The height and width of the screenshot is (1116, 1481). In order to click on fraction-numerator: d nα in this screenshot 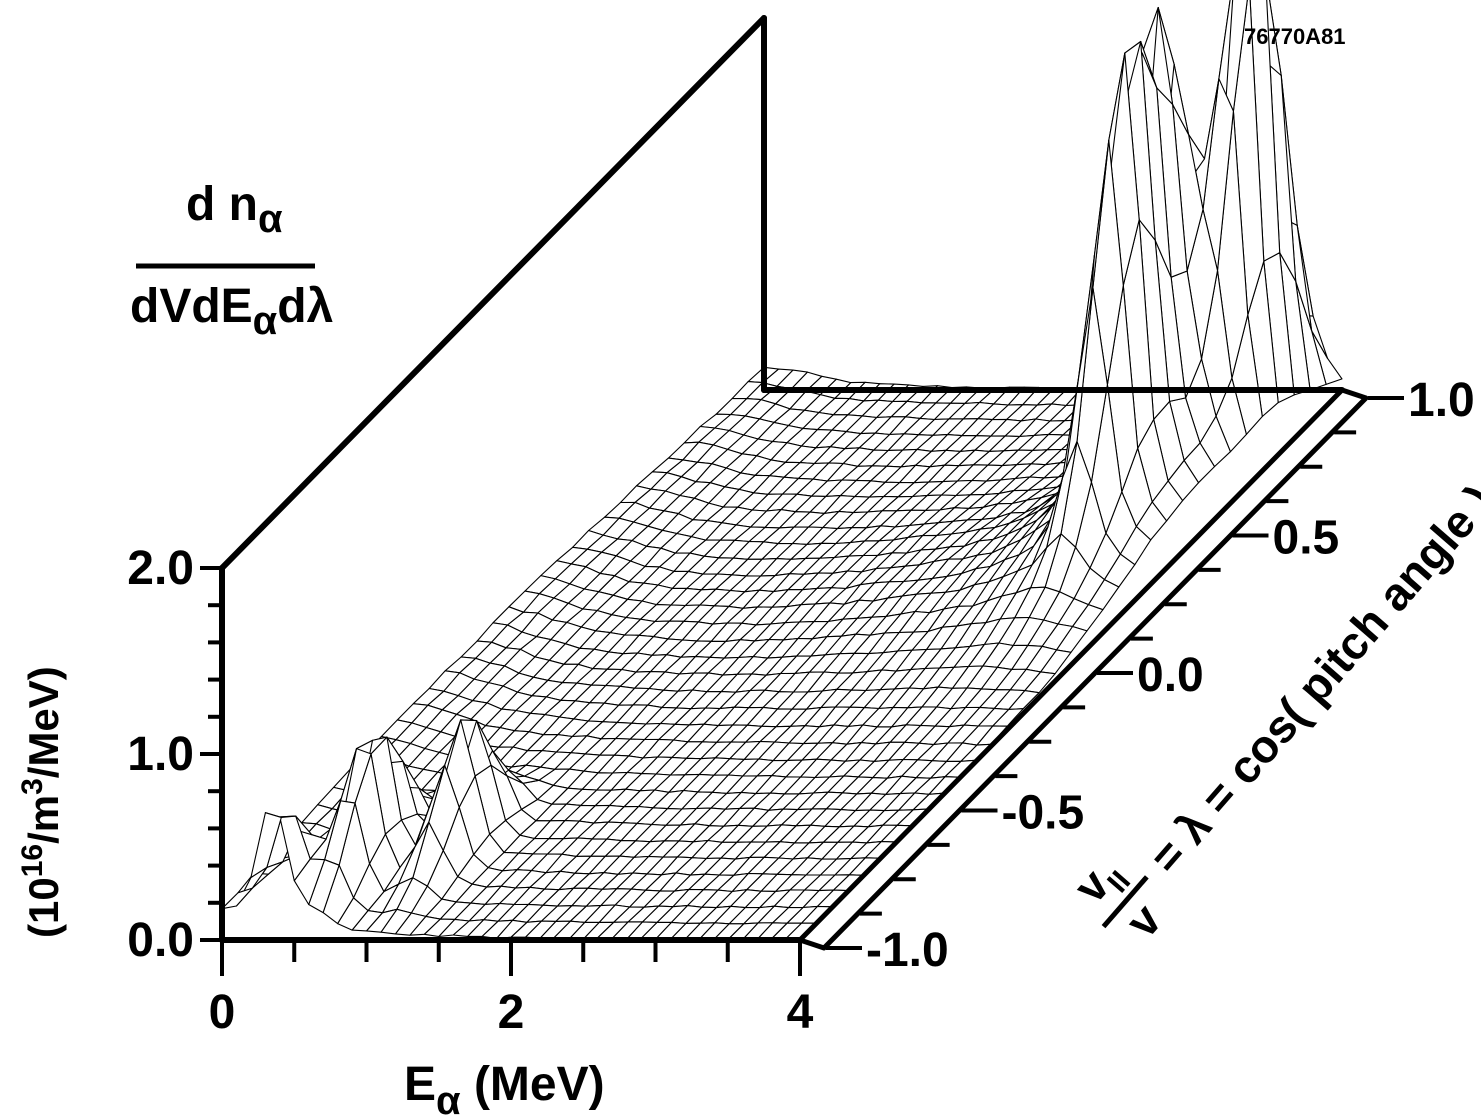, I will do `click(234, 209)`.